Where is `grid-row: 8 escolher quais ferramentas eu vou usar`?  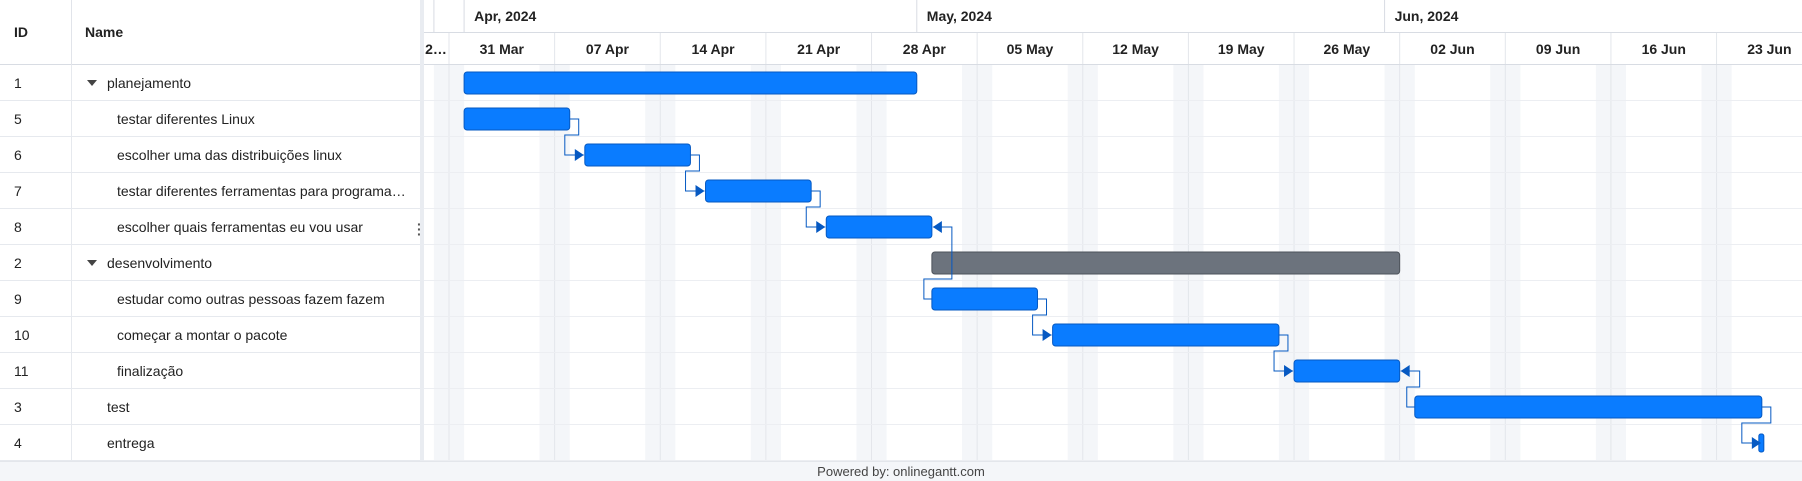 grid-row: 8 escolher quais ferramentas eu vou usar is located at coordinates (211, 227).